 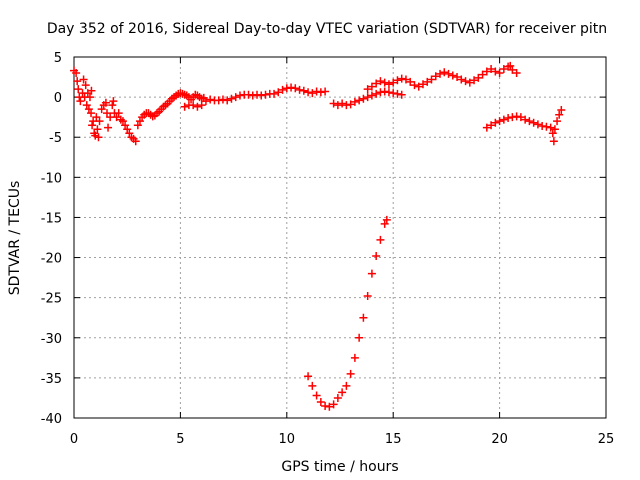 What do you see at coordinates (287, 439) in the screenshot?
I see `x-tick-label: 10` at bounding box center [287, 439].